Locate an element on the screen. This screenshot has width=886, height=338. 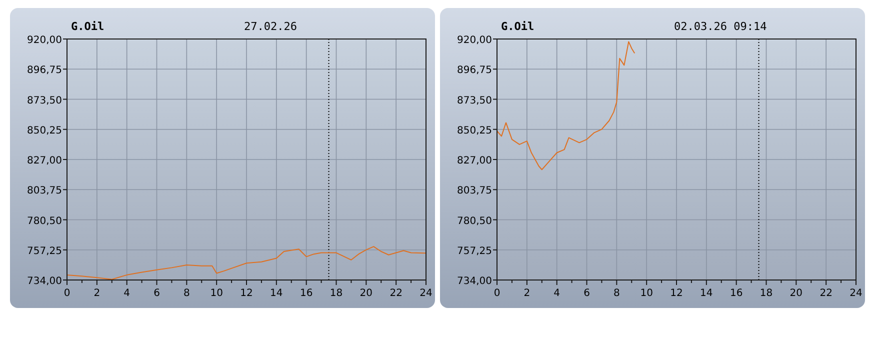
chart-subtitle: 02.03.26 09:14 is located at coordinates (721, 26).